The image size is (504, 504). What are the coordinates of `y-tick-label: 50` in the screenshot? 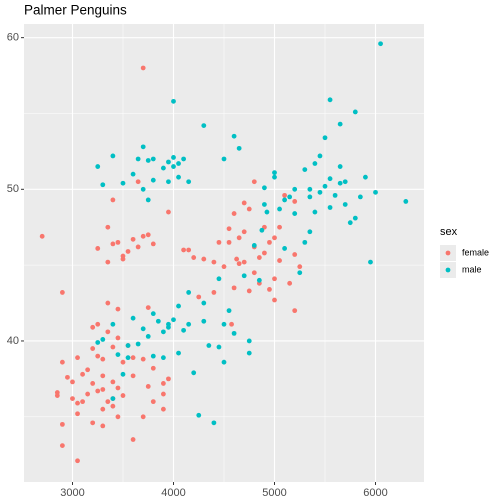 It's located at (13, 189).